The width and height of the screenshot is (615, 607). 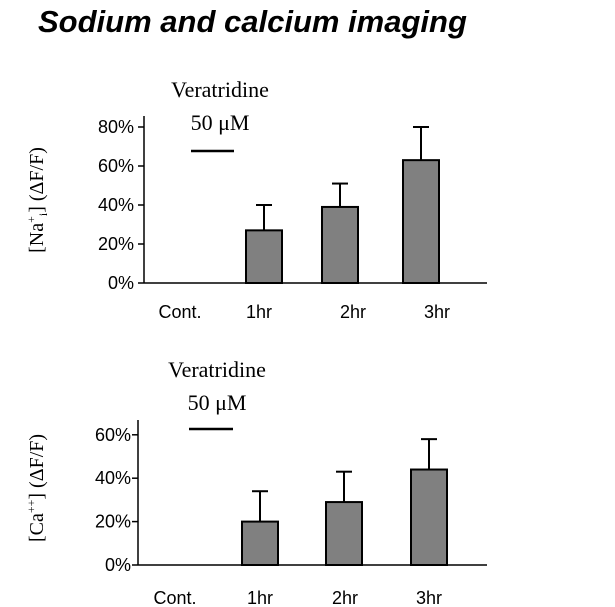 What do you see at coordinates (36, 488) in the screenshot?
I see `y-axis-label: [Ca++] (ΔF/F)` at bounding box center [36, 488].